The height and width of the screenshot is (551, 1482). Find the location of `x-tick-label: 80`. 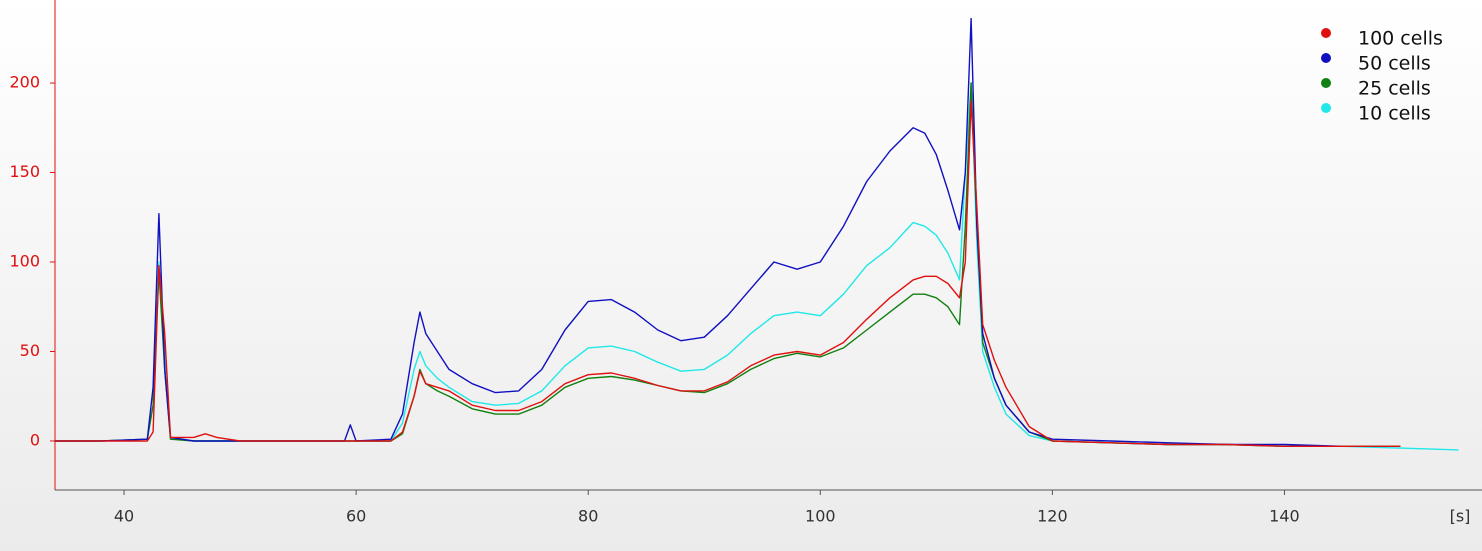

x-tick-label: 80 is located at coordinates (588, 516).